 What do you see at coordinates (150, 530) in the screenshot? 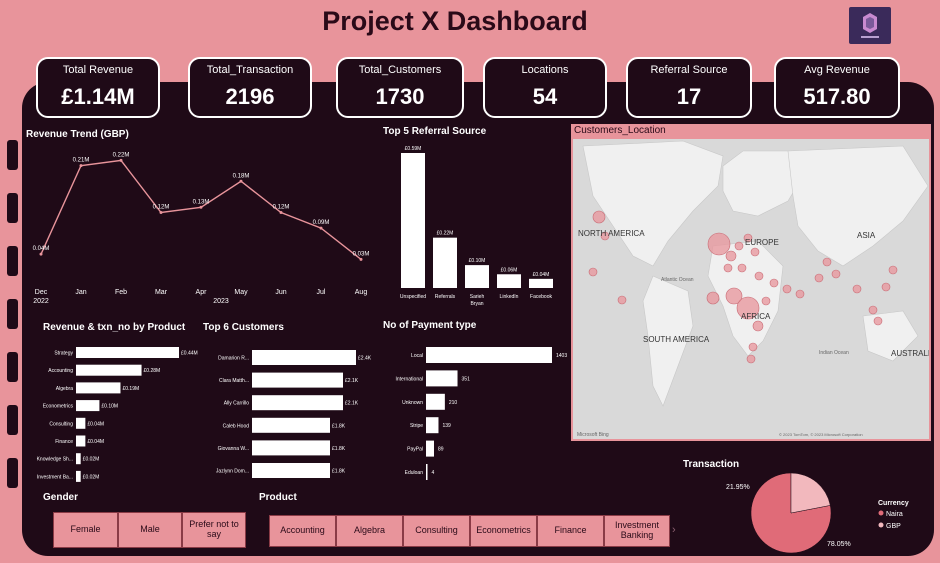
I see `gender-slicer-male: Male` at bounding box center [150, 530].